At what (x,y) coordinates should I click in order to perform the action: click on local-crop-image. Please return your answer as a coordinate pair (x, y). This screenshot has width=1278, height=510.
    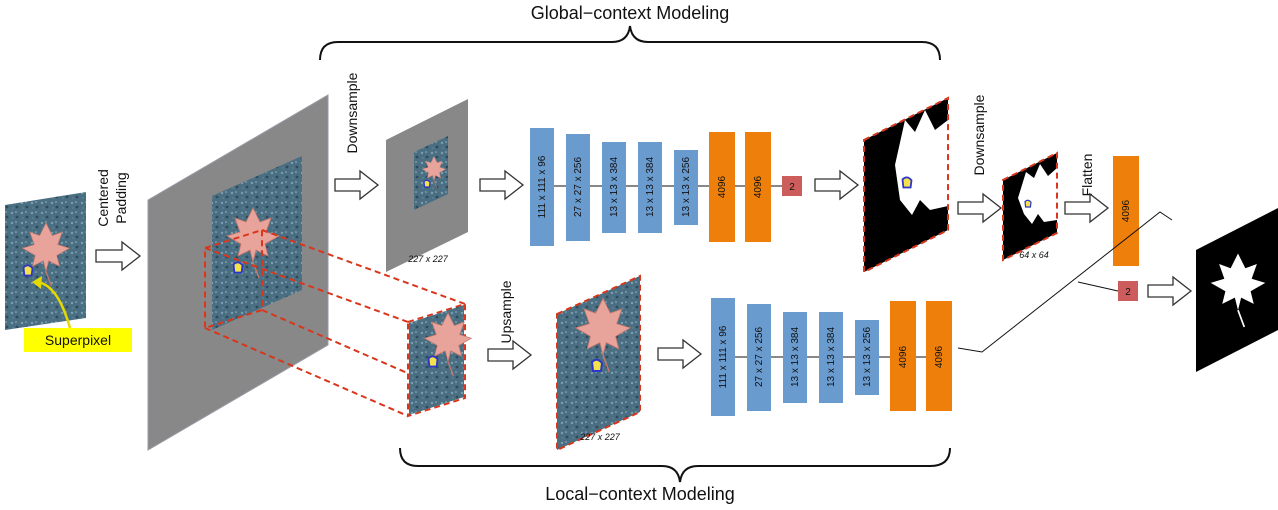
    Looking at the image, I should click on (441, 360).